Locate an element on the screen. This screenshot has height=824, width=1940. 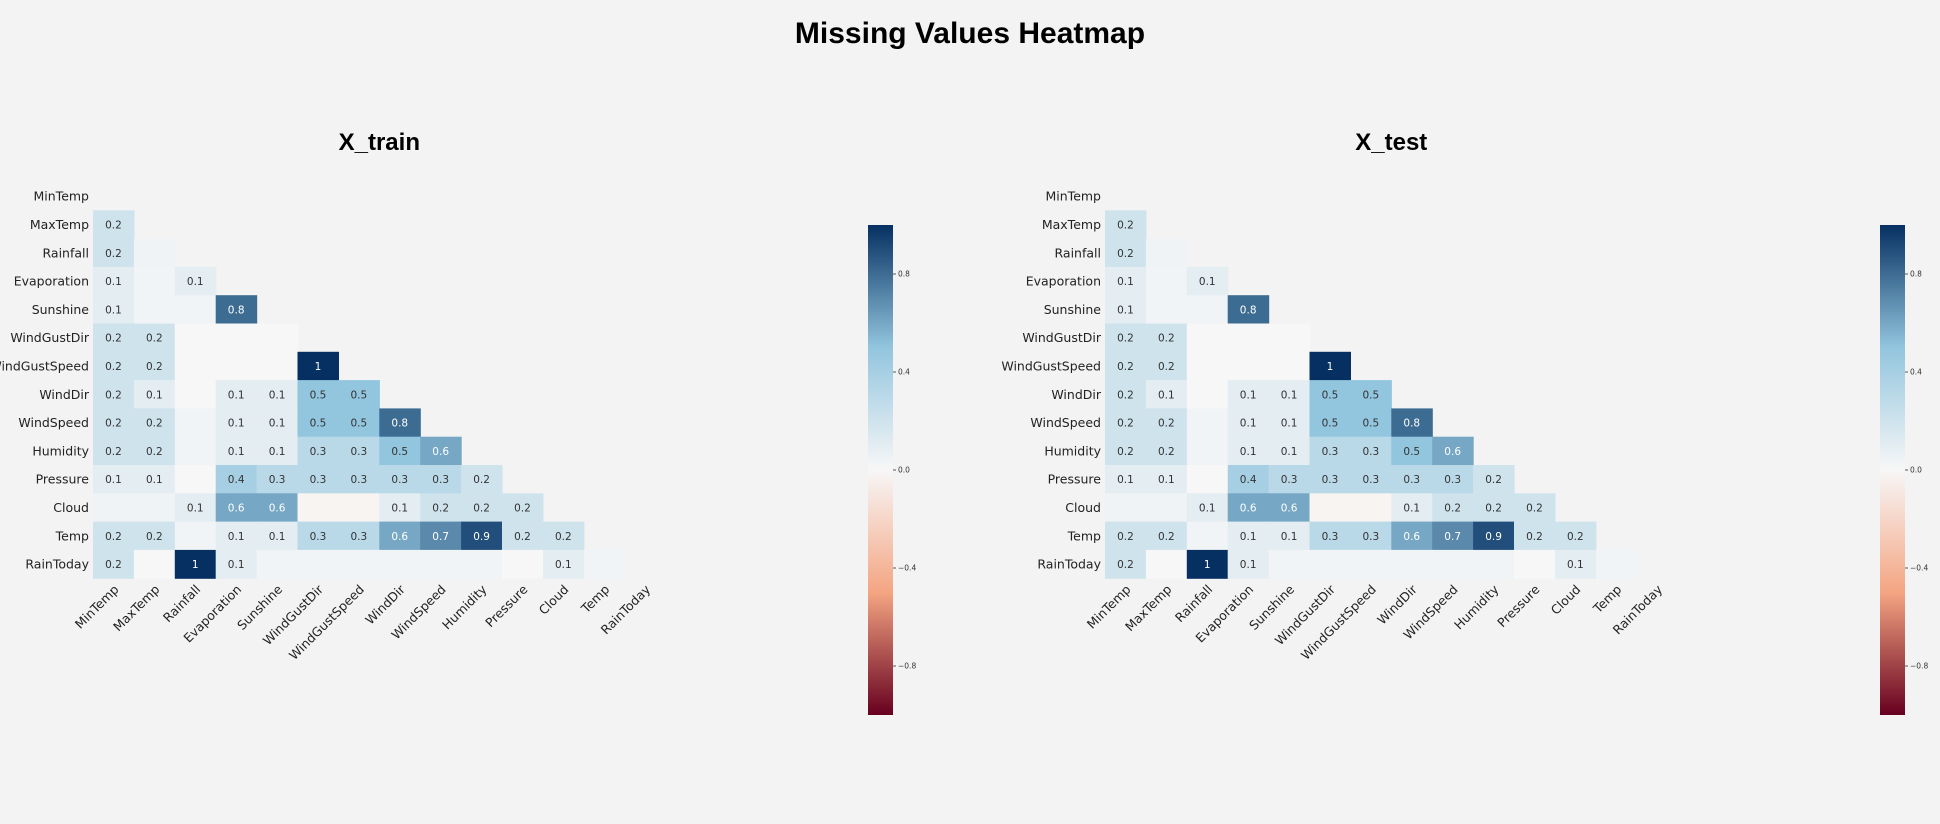
row-label: RainToday is located at coordinates (1069, 564).